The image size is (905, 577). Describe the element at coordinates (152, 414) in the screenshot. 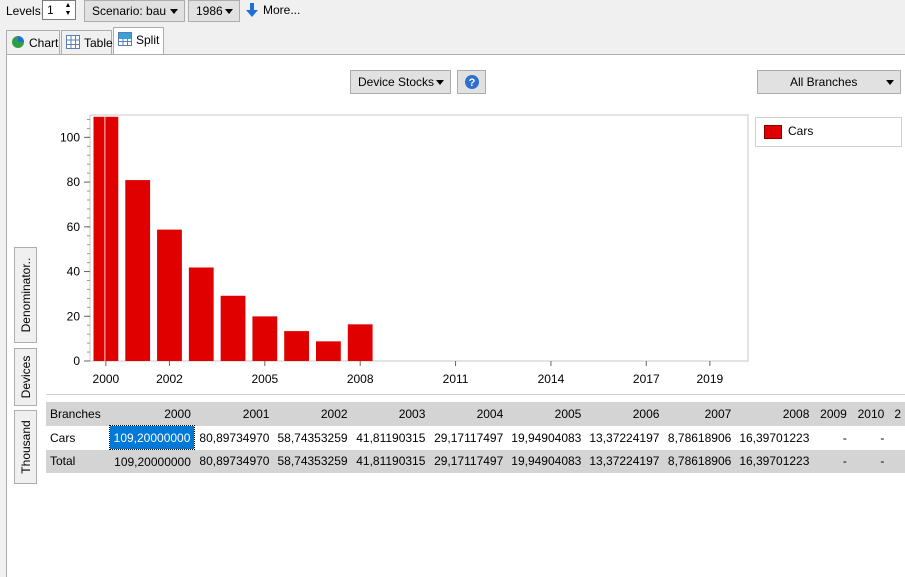

I see `column-header: 2000` at that location.